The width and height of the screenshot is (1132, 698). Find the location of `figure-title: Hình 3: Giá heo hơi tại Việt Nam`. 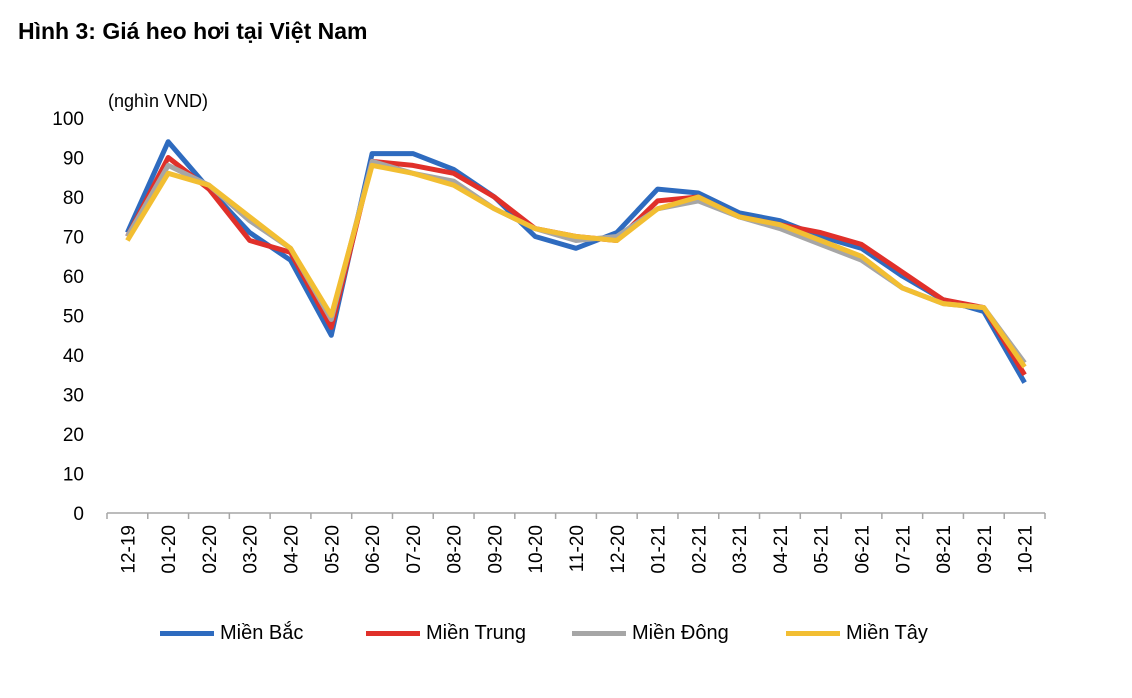

figure-title: Hình 3: Giá heo hơi tại Việt Nam is located at coordinates (193, 31).